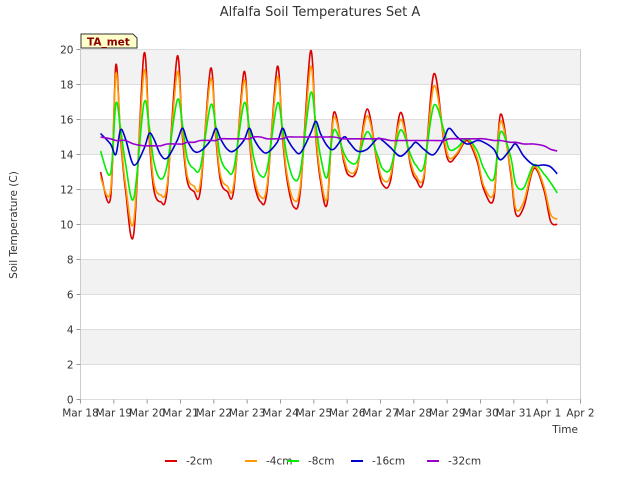 This screenshot has height=480, width=640. I want to click on y-axis-ticks: 0 2 4 6 8 10 12 14 16 18 20, so click(70, 226).